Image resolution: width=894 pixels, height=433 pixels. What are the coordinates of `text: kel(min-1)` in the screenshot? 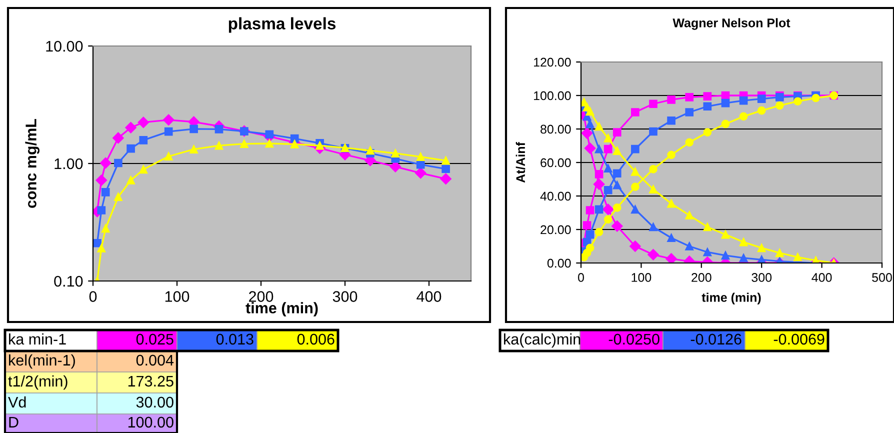 It's located at (42, 361).